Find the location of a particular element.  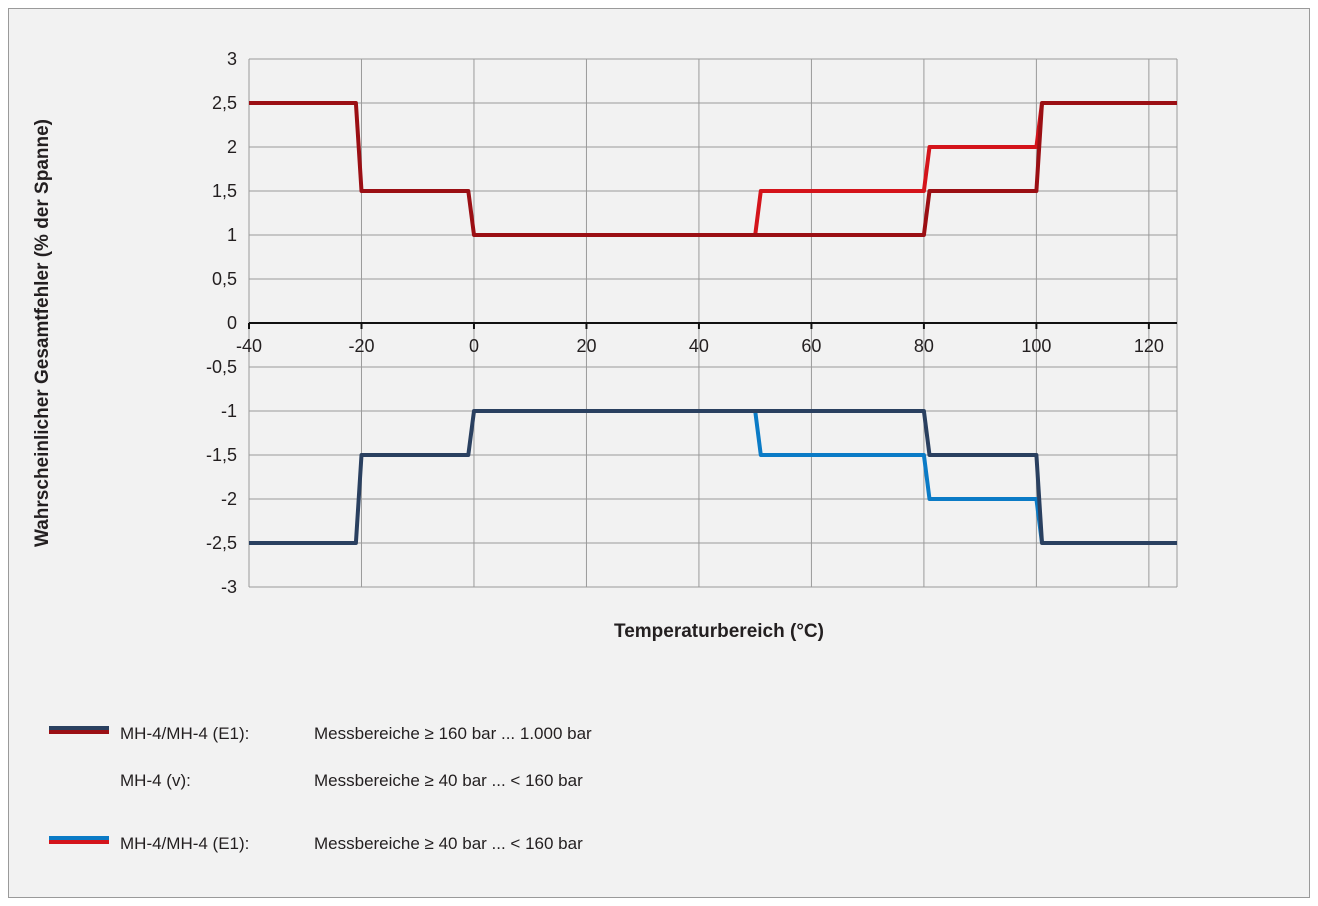

legend-label-3: MH-4/MH-4 (E1): is located at coordinates (185, 843).